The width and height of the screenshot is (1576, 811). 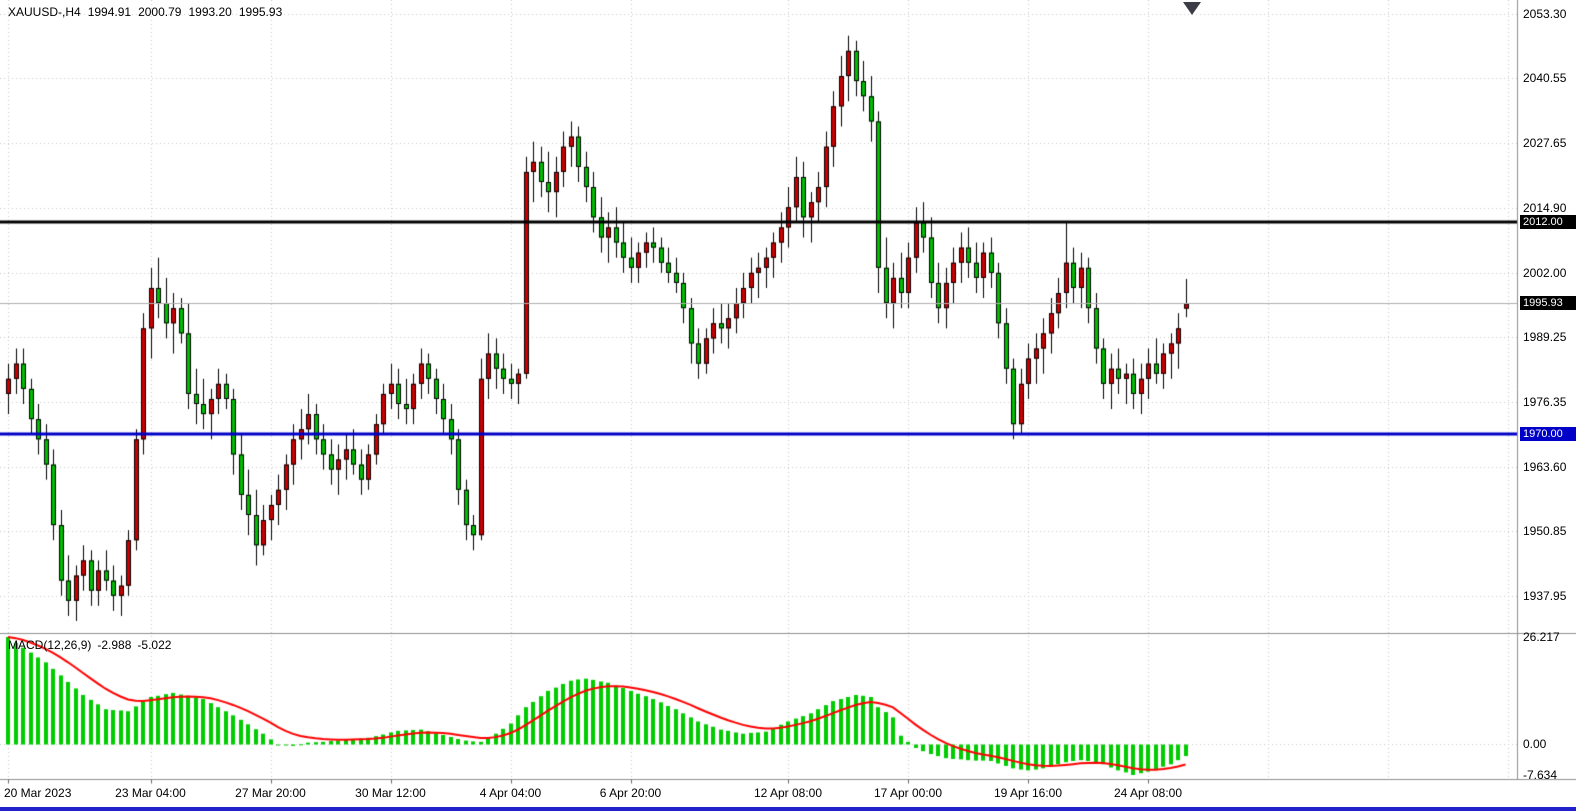 I want to click on price-axis-label: 1963.60, so click(x=1545, y=466).